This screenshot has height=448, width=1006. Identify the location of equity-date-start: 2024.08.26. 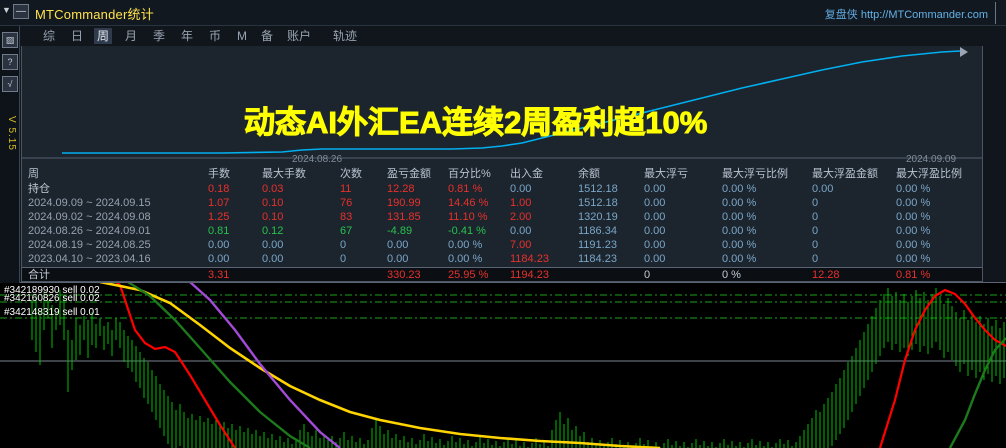
(317, 159).